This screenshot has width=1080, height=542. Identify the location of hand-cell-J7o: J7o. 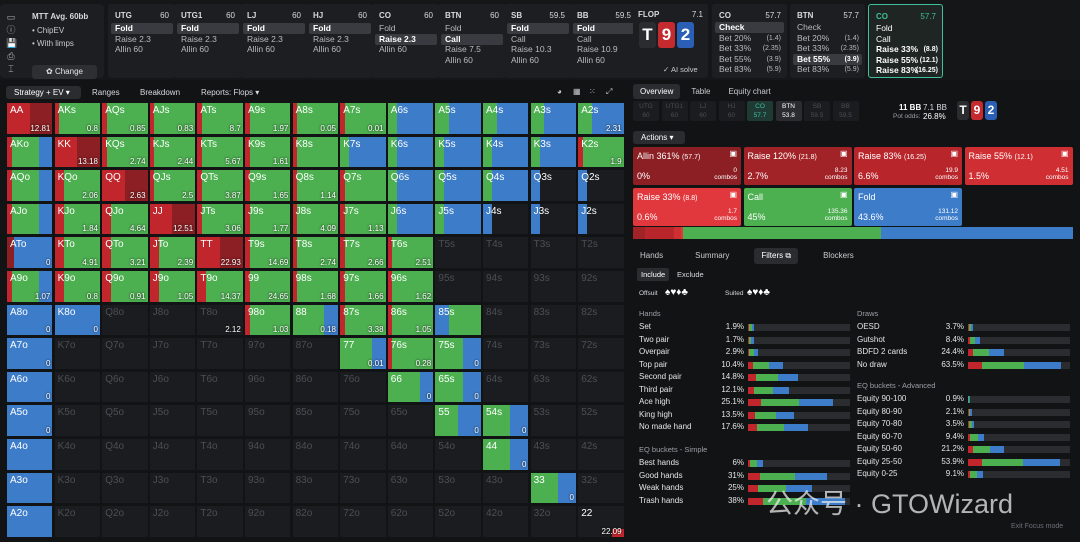
(172, 353).